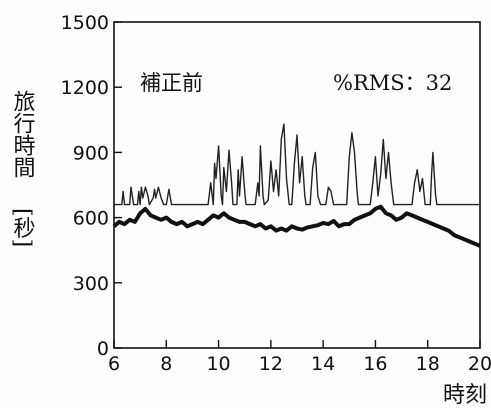 The image size is (491, 408). Describe the element at coordinates (171, 83) in the screenshot. I see `annotation-left: 補正前` at that location.